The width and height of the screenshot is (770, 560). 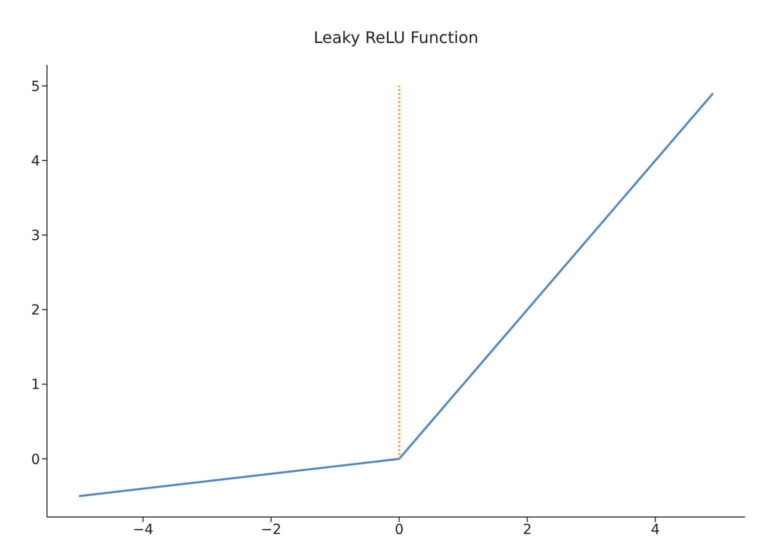 I want to click on y-tick-label: 3, so click(x=35, y=236).